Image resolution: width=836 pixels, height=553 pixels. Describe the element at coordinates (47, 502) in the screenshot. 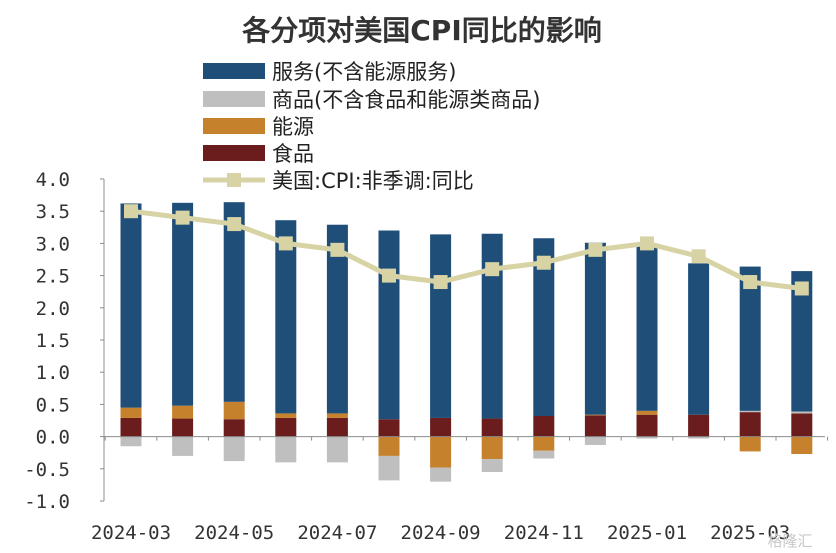

I see `y-tick-label: -1.0` at that location.